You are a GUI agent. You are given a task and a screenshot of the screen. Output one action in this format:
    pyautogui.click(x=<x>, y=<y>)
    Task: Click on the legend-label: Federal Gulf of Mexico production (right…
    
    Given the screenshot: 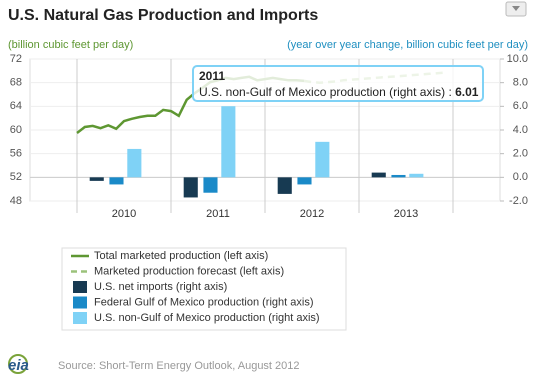 What is the action you would take?
    pyautogui.click(x=203, y=302)
    